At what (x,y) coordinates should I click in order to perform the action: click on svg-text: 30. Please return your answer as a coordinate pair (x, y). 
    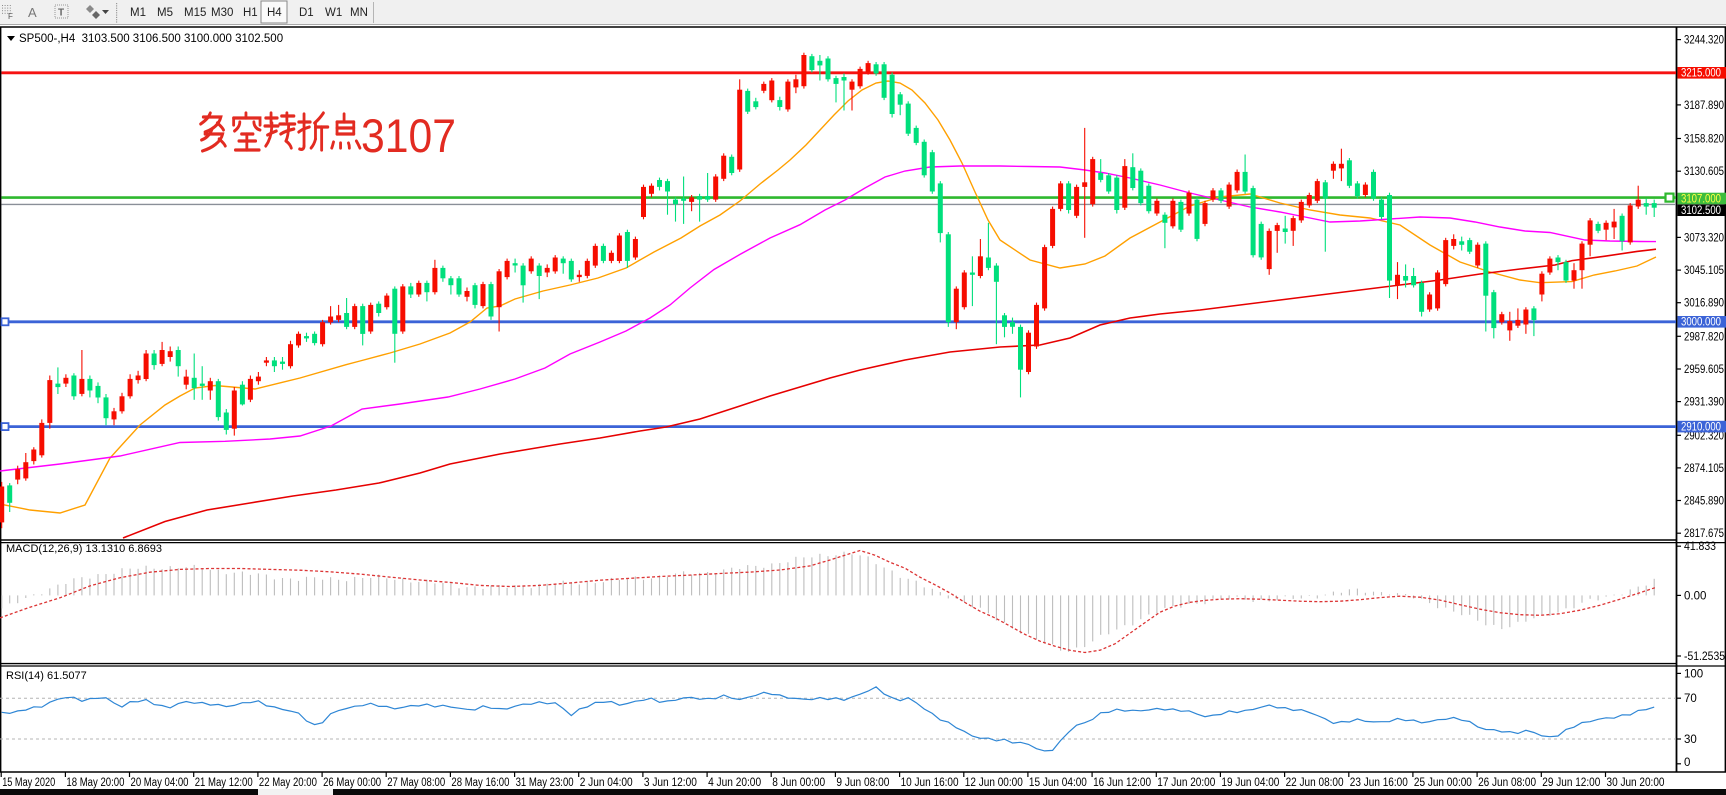
    Looking at the image, I should click on (1690, 740).